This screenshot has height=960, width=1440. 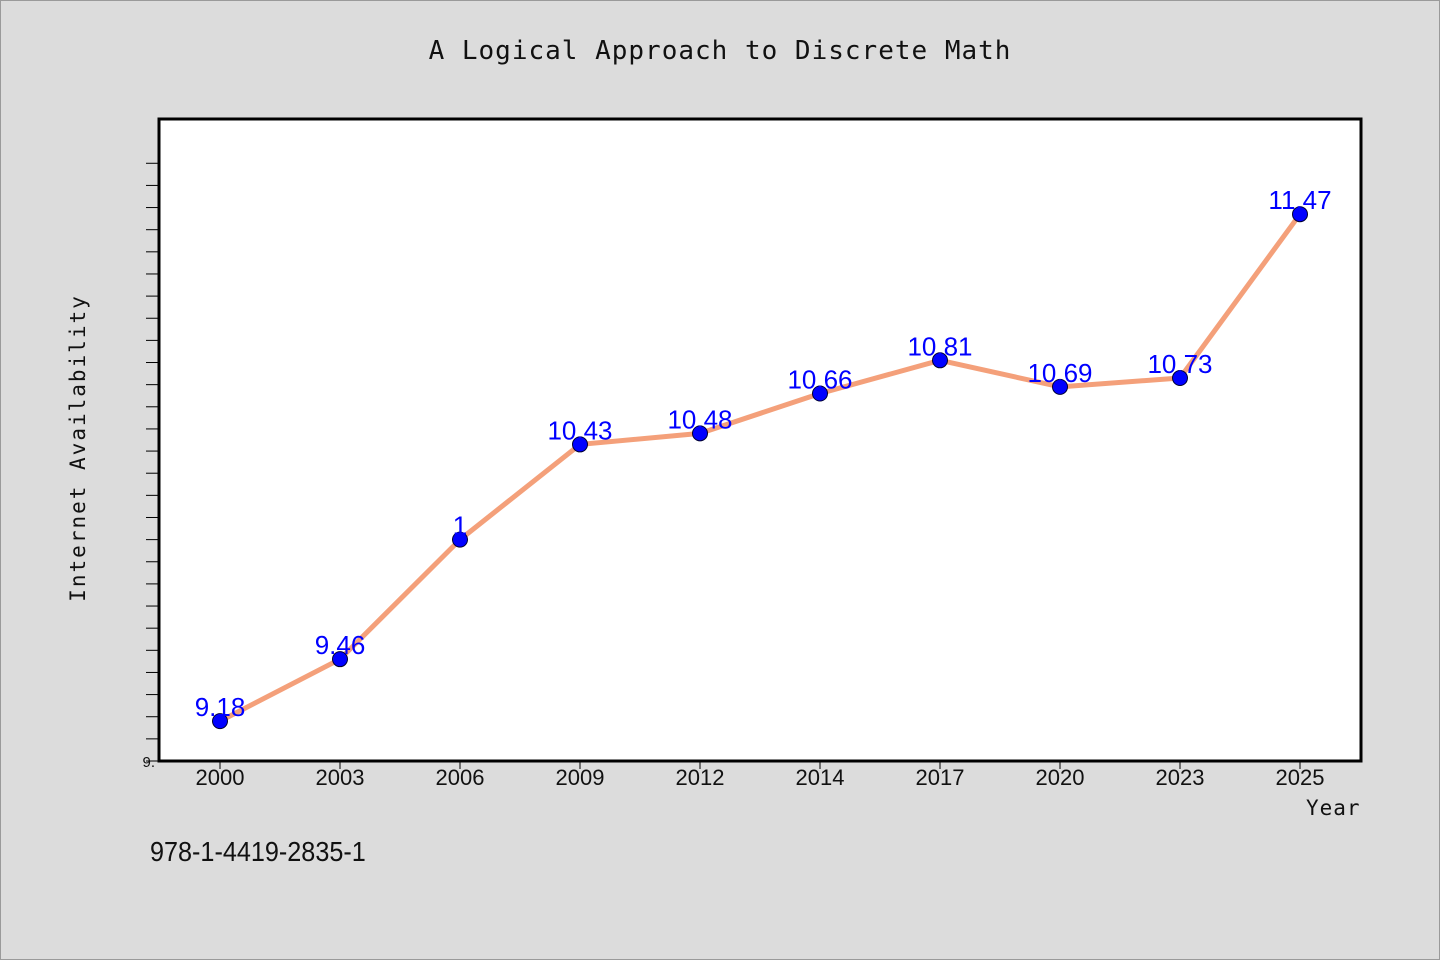 What do you see at coordinates (940, 777) in the screenshot?
I see `x-tick-label: 2017` at bounding box center [940, 777].